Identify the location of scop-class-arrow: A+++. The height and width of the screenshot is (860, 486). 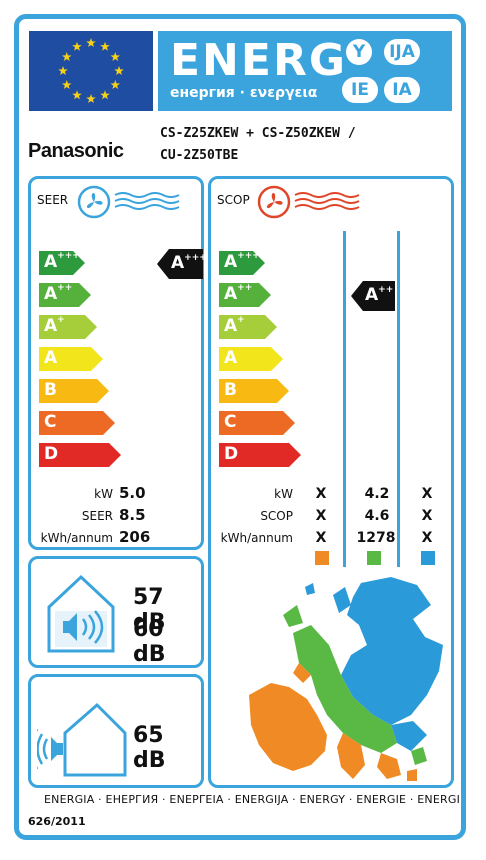
(242, 263).